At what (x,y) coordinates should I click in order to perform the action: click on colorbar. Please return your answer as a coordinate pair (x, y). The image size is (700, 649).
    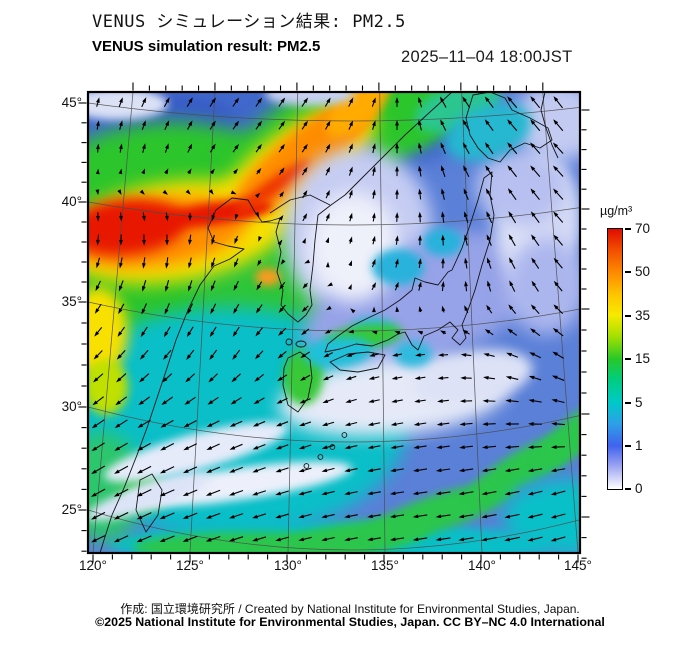
    Looking at the image, I should click on (615, 359).